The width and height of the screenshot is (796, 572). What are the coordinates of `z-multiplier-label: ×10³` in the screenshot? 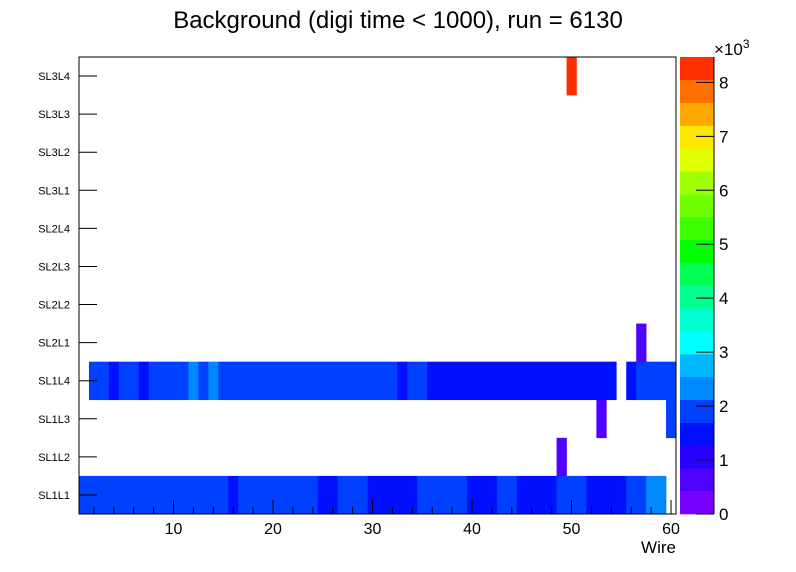 It's located at (732, 48).